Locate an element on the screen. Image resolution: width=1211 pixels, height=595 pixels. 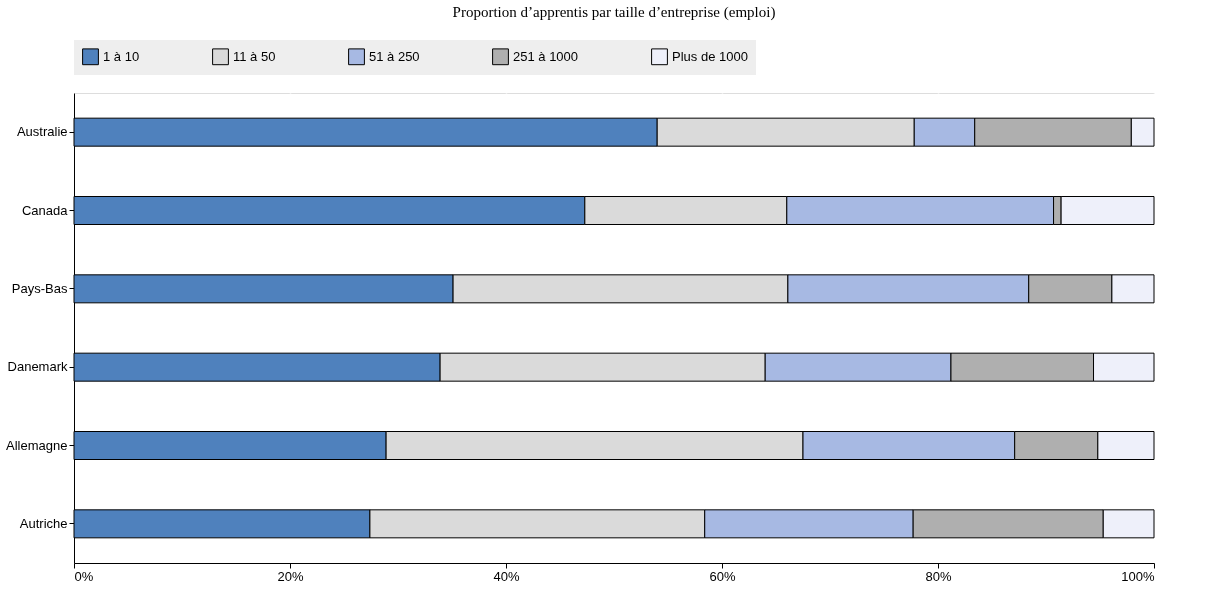
legend-label: 1 à 10 is located at coordinates (121, 56).